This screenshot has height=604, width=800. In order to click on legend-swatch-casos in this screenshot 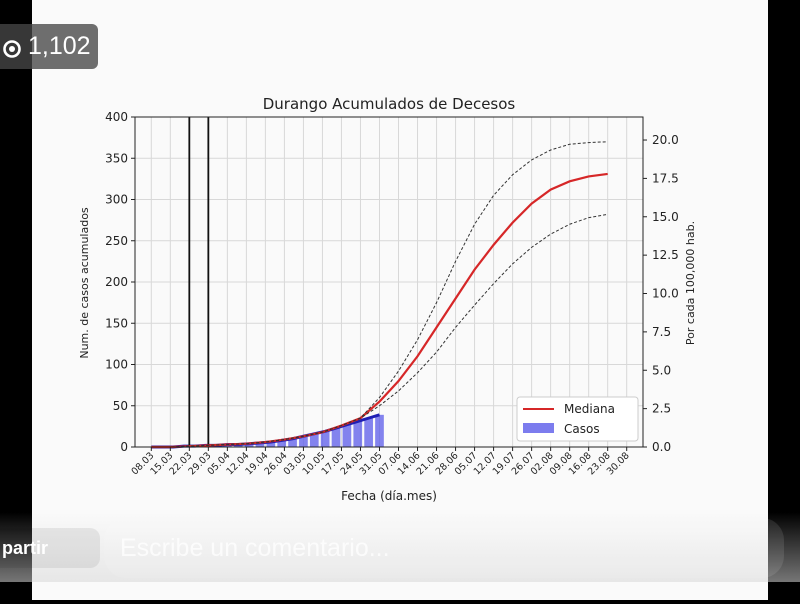, I will do `click(538, 428)`.